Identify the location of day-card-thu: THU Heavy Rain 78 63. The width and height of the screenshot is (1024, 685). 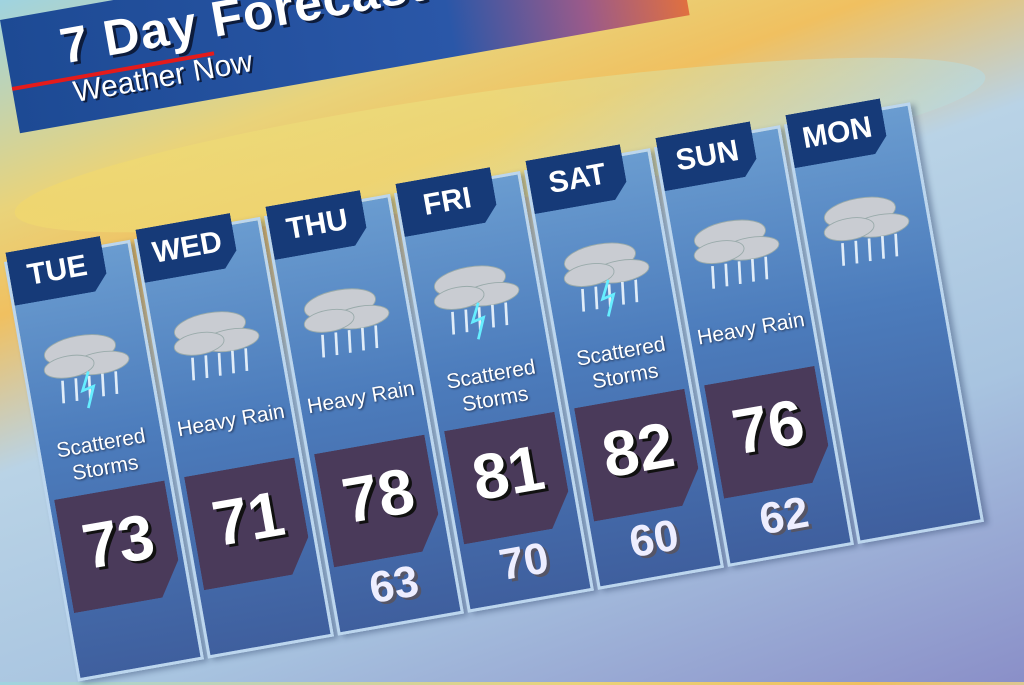
(364, 415).